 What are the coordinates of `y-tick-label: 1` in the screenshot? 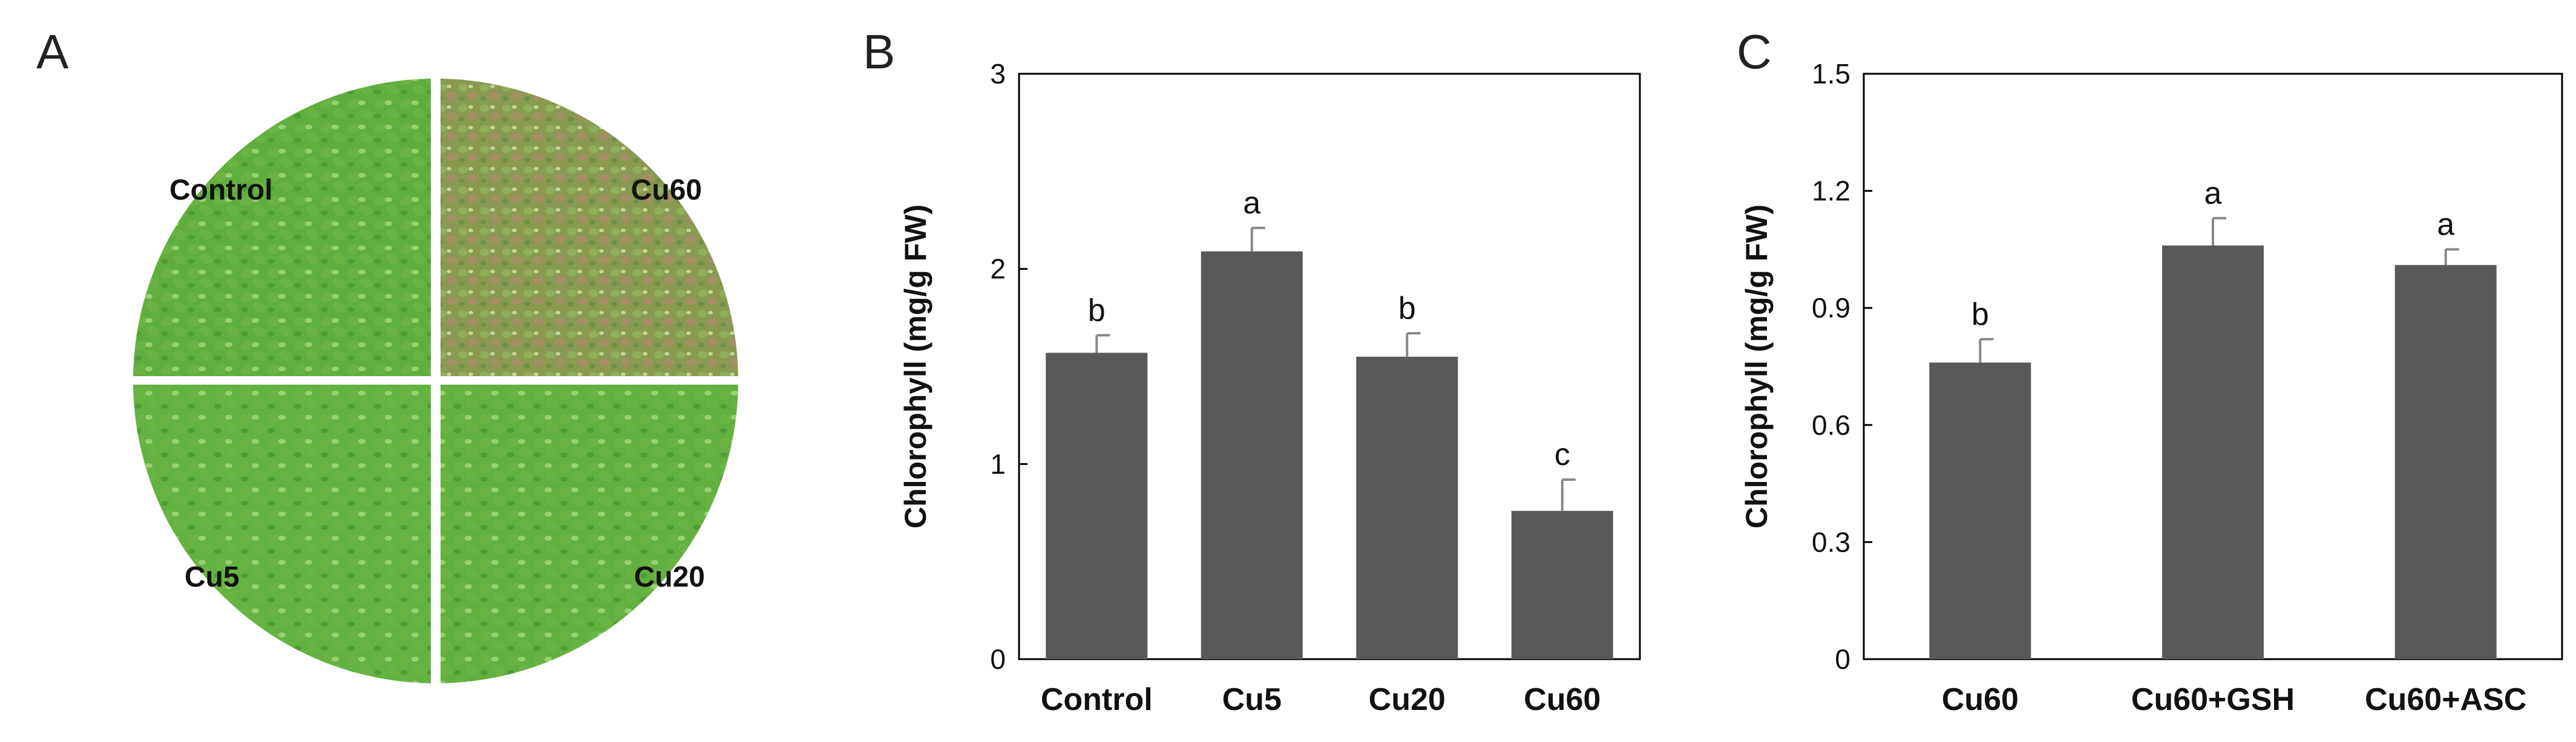 It's located at (998, 464).